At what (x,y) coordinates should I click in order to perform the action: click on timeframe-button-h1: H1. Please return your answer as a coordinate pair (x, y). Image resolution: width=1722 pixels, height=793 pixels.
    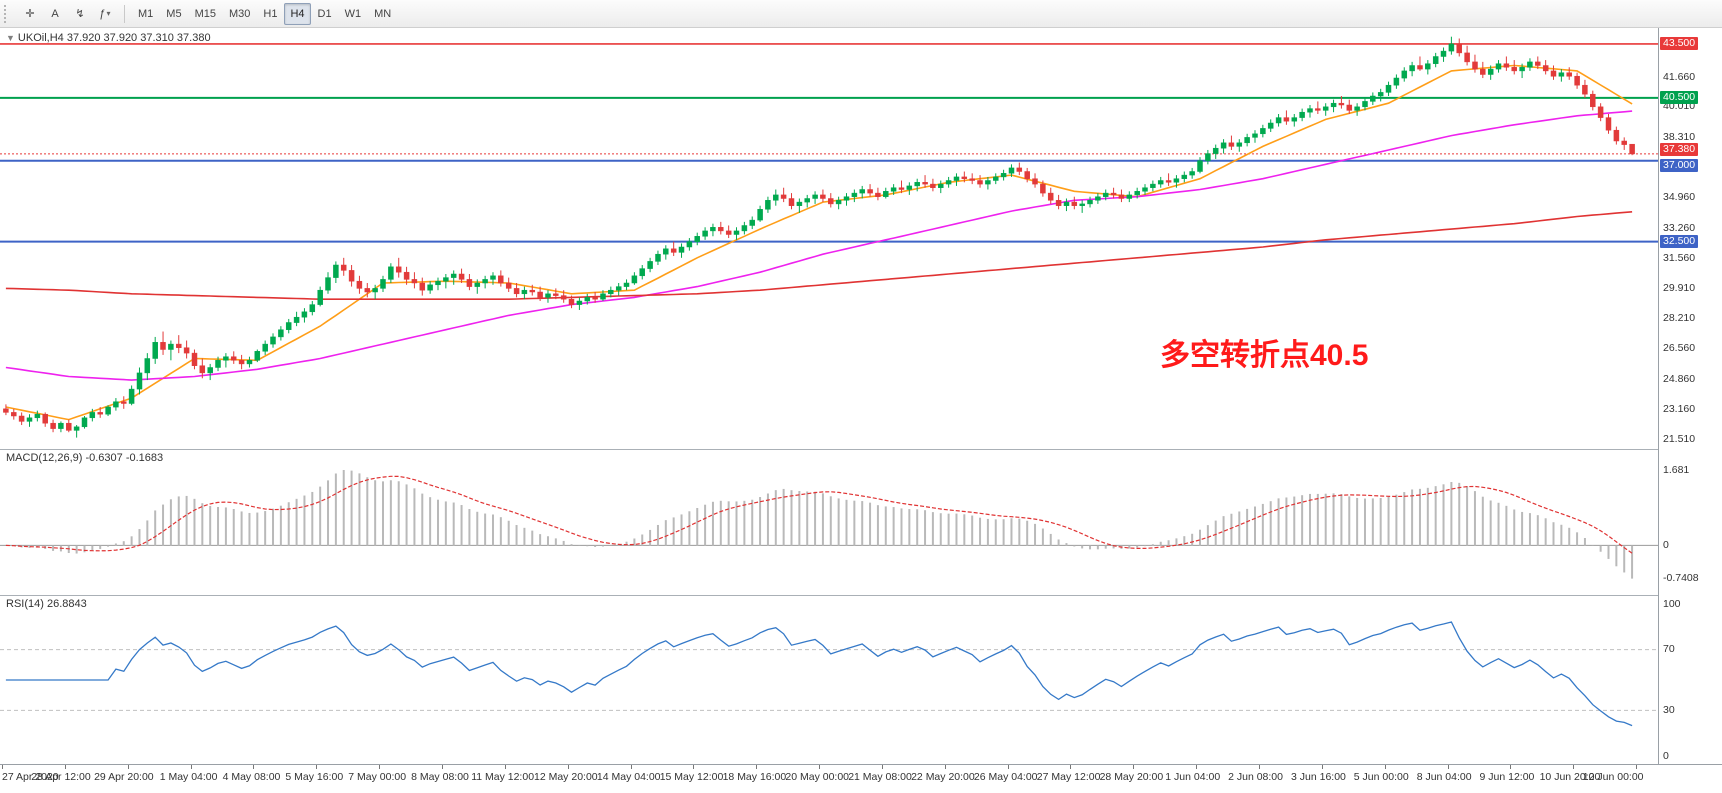
    Looking at the image, I should click on (270, 14).